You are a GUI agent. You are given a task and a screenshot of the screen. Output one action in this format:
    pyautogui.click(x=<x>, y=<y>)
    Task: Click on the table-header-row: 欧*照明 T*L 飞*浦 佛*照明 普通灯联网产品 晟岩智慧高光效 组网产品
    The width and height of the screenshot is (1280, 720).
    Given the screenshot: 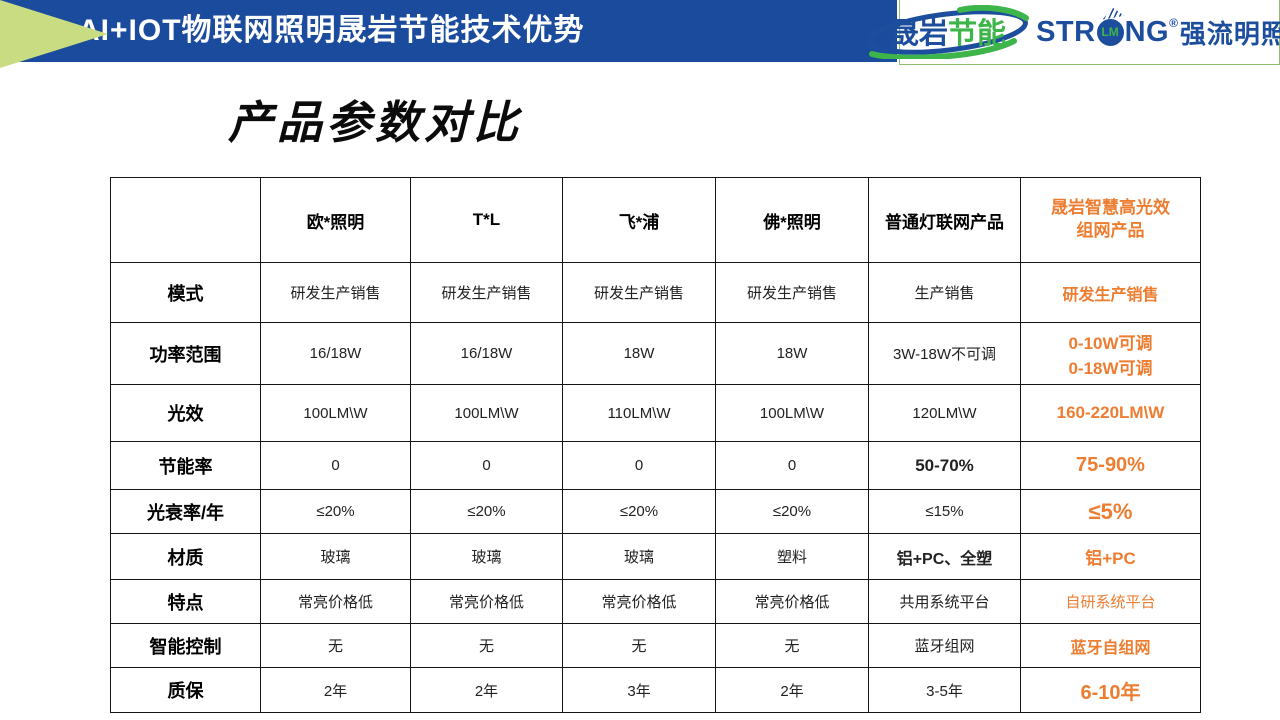 What is the action you would take?
    pyautogui.click(x=655, y=220)
    